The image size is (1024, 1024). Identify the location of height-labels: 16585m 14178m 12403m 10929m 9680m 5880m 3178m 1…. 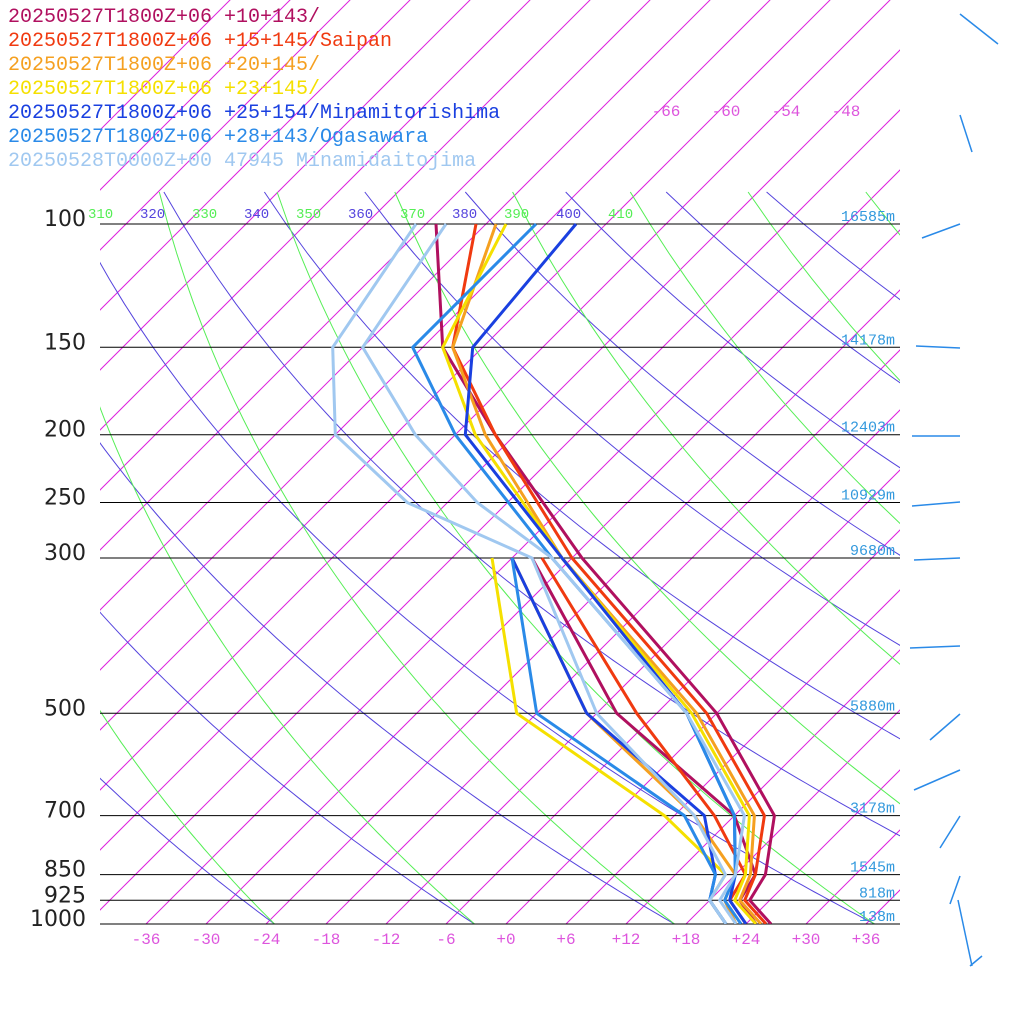
(868, 567).